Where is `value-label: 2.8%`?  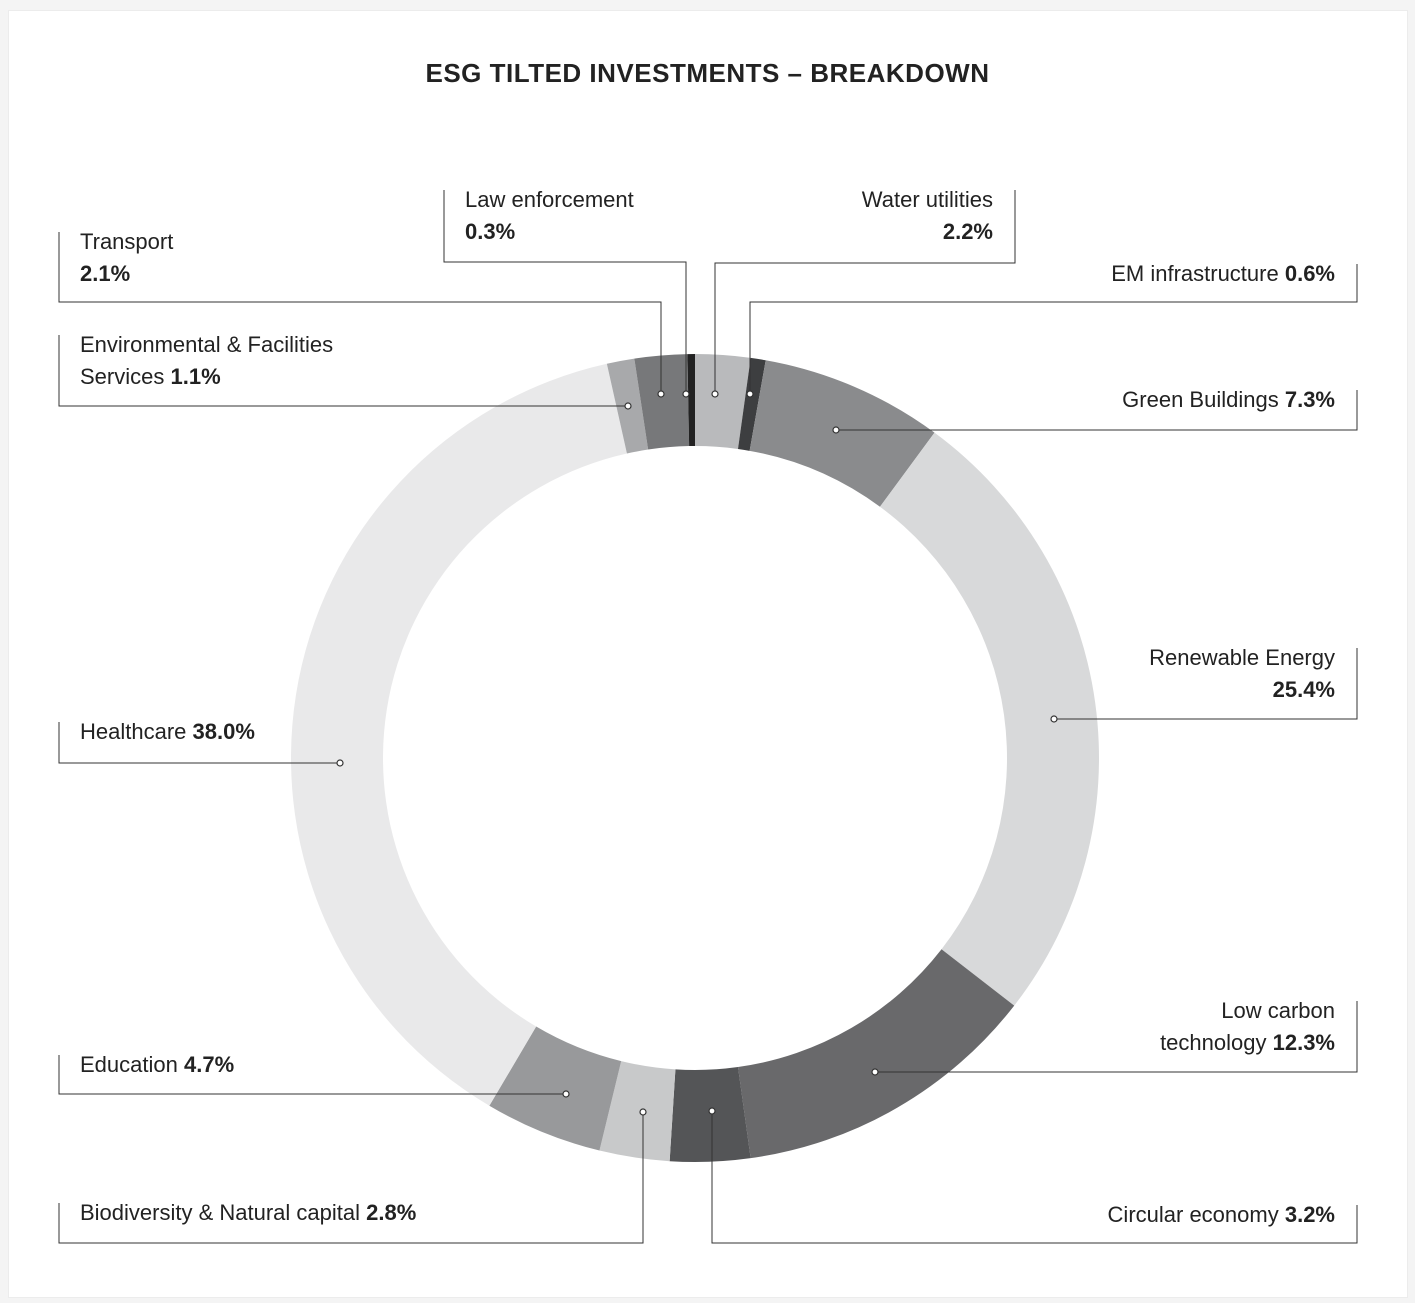
value-label: 2.8% is located at coordinates (391, 1212).